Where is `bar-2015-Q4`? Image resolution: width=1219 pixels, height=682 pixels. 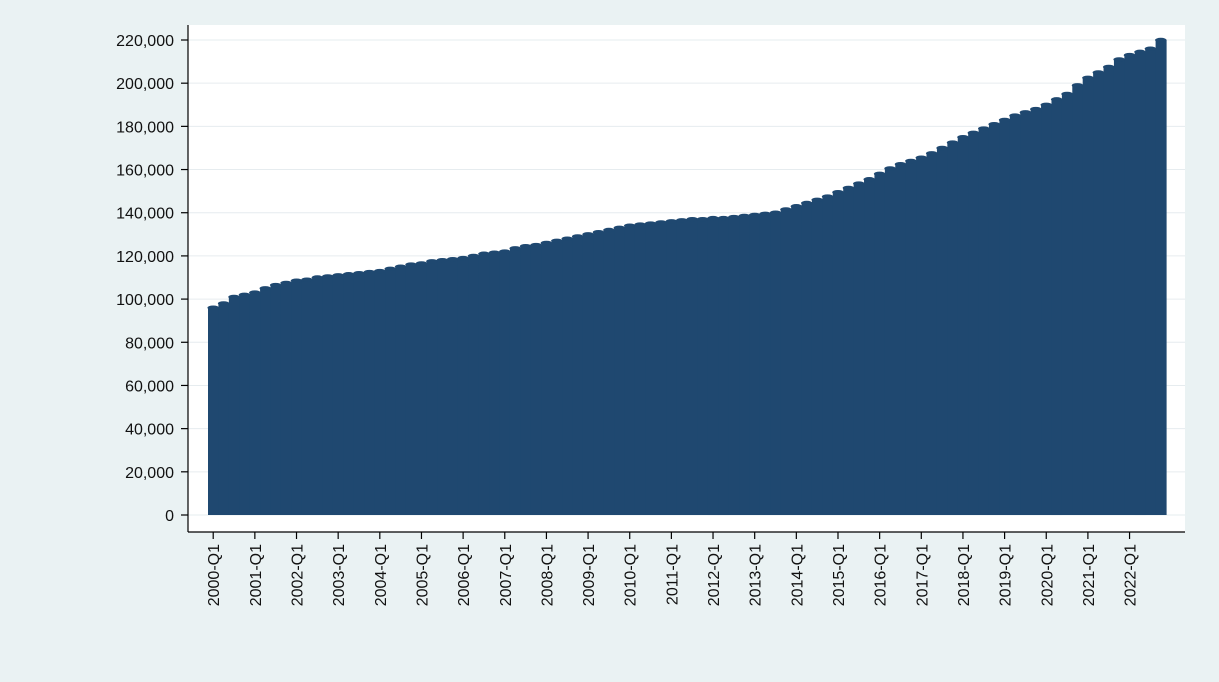 bar-2015-Q4 is located at coordinates (870, 347).